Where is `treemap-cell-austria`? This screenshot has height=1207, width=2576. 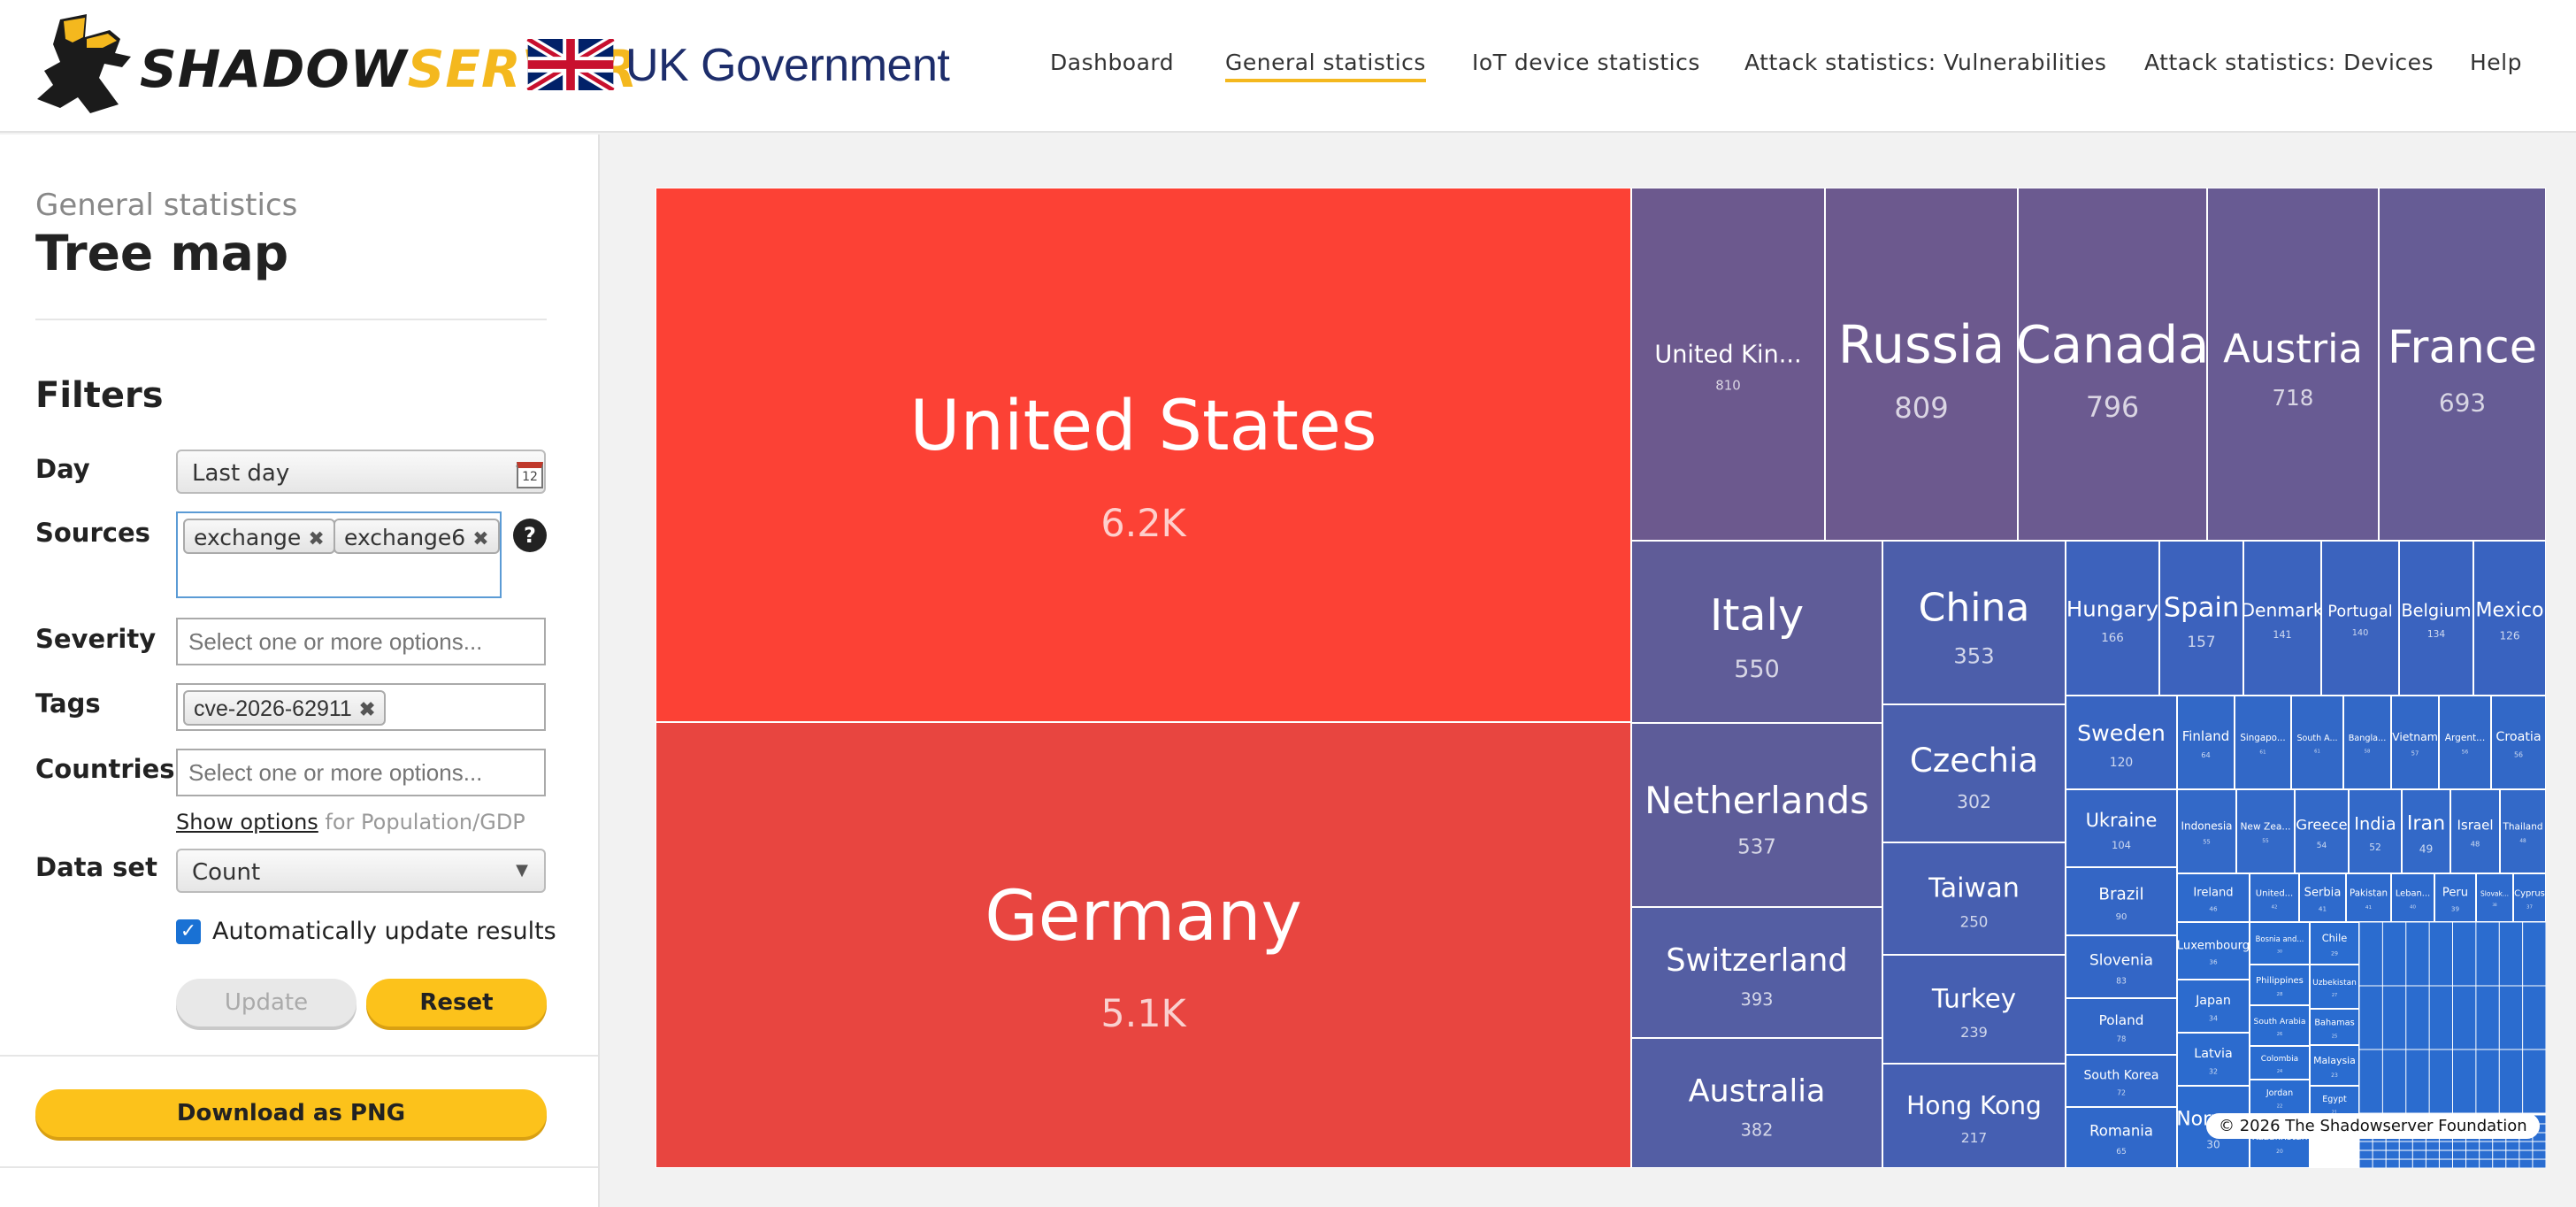 treemap-cell-austria is located at coordinates (2293, 364).